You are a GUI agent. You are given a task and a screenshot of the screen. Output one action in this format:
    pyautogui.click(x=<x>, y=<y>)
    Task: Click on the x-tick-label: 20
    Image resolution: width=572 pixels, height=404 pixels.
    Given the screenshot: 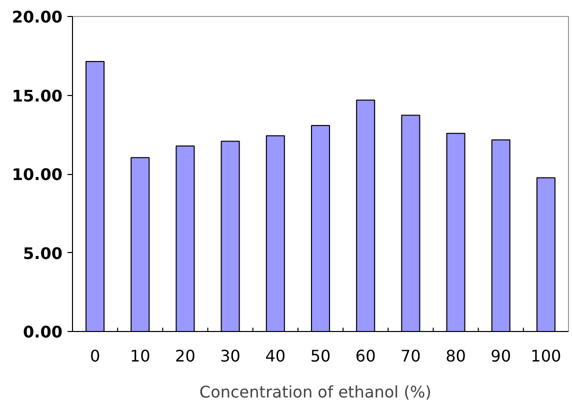 What is the action you would take?
    pyautogui.click(x=185, y=356)
    